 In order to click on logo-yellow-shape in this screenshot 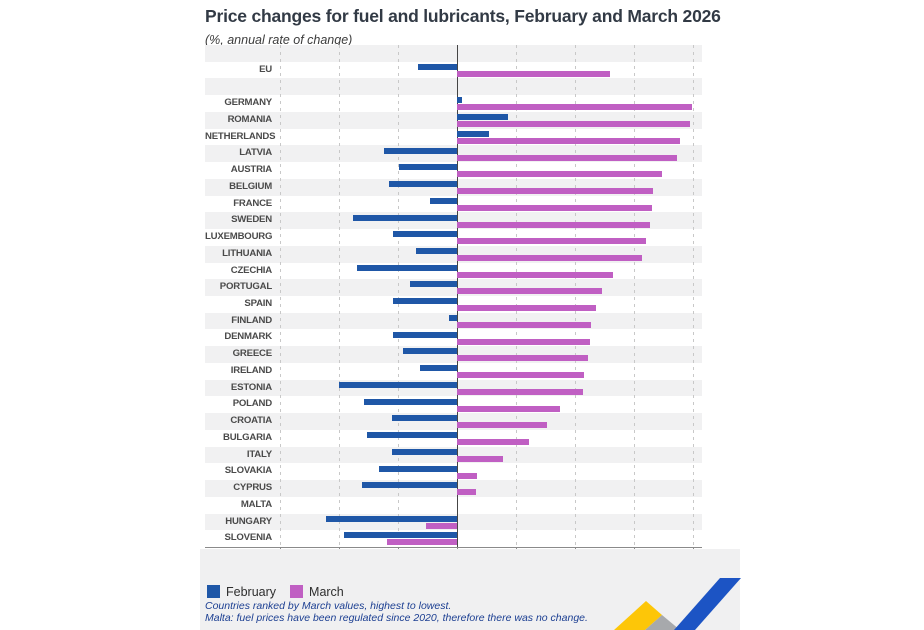, I will do `click(638, 615)`.